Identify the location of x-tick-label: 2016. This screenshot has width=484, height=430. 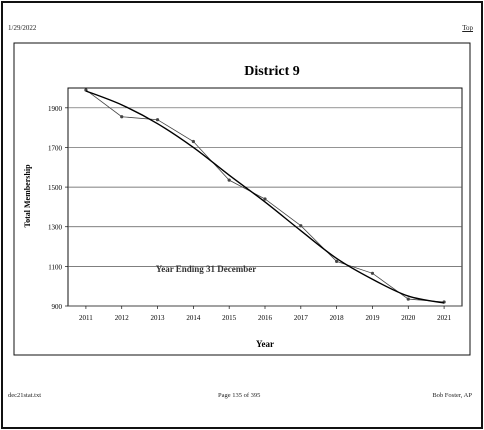
(265, 318).